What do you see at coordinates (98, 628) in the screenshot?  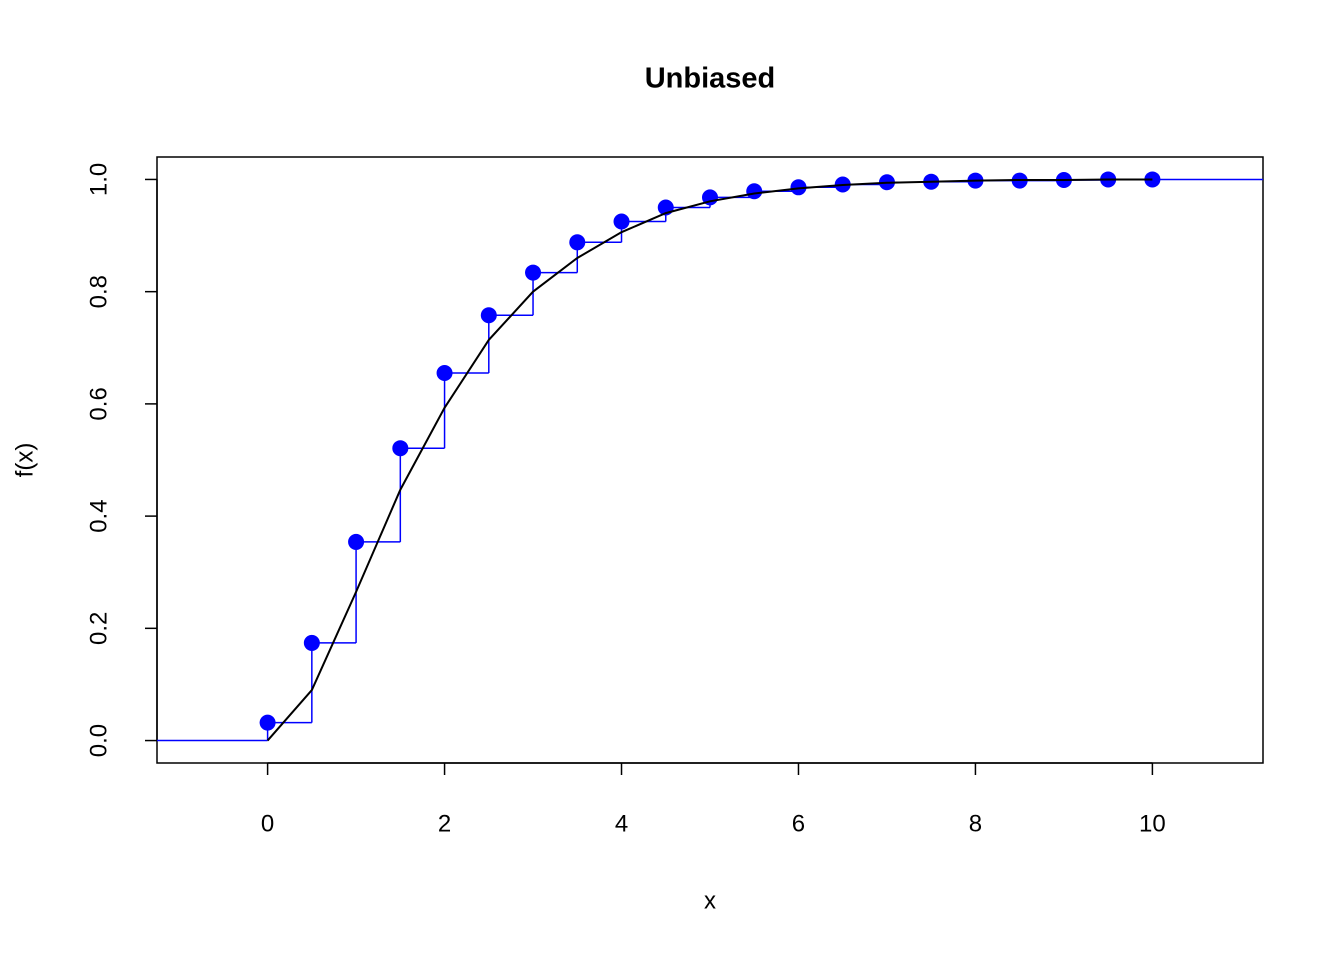 I see `y-tick-label: 0.2` at bounding box center [98, 628].